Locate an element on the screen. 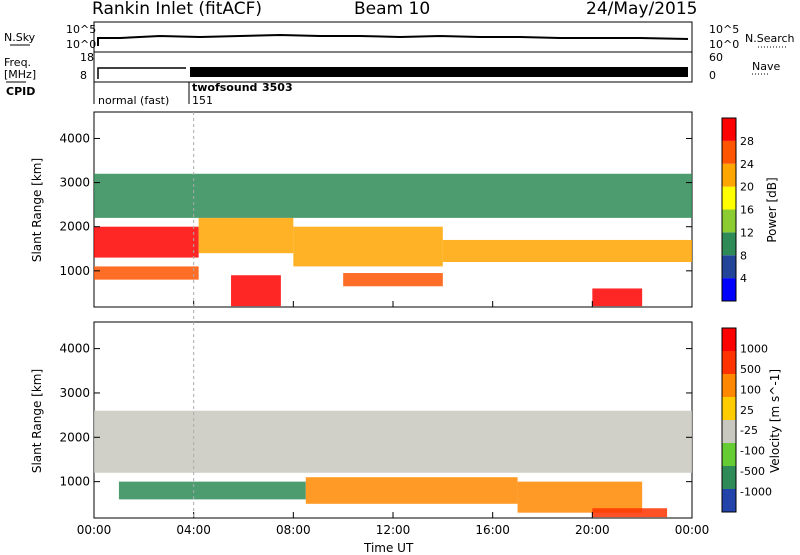 The image size is (800, 555). power-ytick-label-2: 3000 is located at coordinates (74, 183).